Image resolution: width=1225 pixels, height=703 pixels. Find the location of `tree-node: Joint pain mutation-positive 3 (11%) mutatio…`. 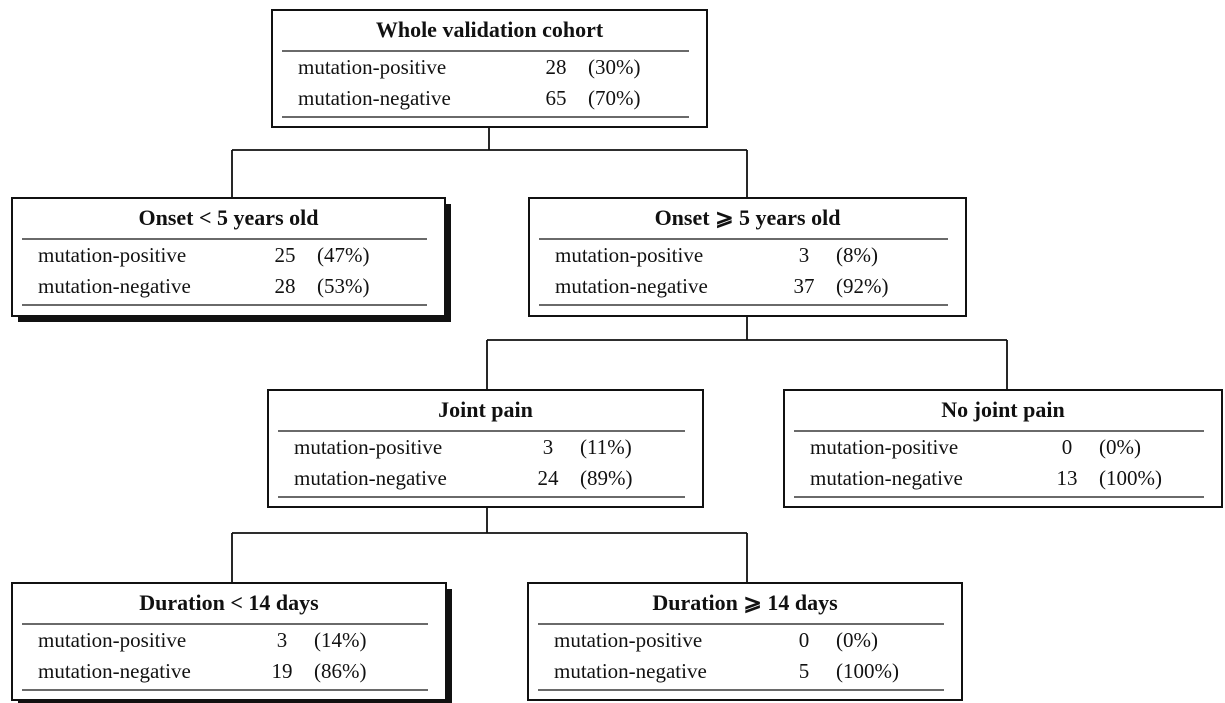

tree-node: Joint pain mutation-positive 3 (11%) mutatio… is located at coordinates (485, 448).